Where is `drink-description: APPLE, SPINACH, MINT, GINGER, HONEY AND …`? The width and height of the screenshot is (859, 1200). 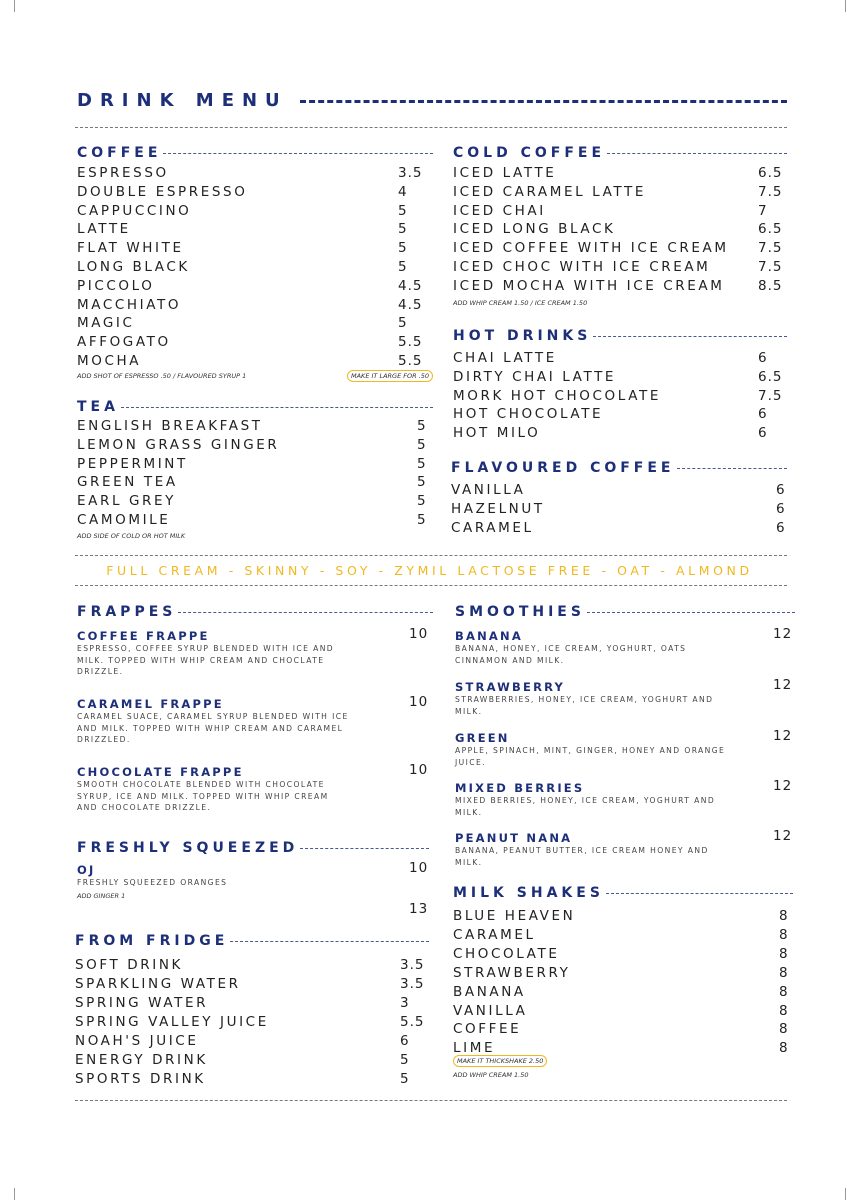 drink-description: APPLE, SPINACH, MINT, GINGER, HONEY AND … is located at coordinates (590, 756).